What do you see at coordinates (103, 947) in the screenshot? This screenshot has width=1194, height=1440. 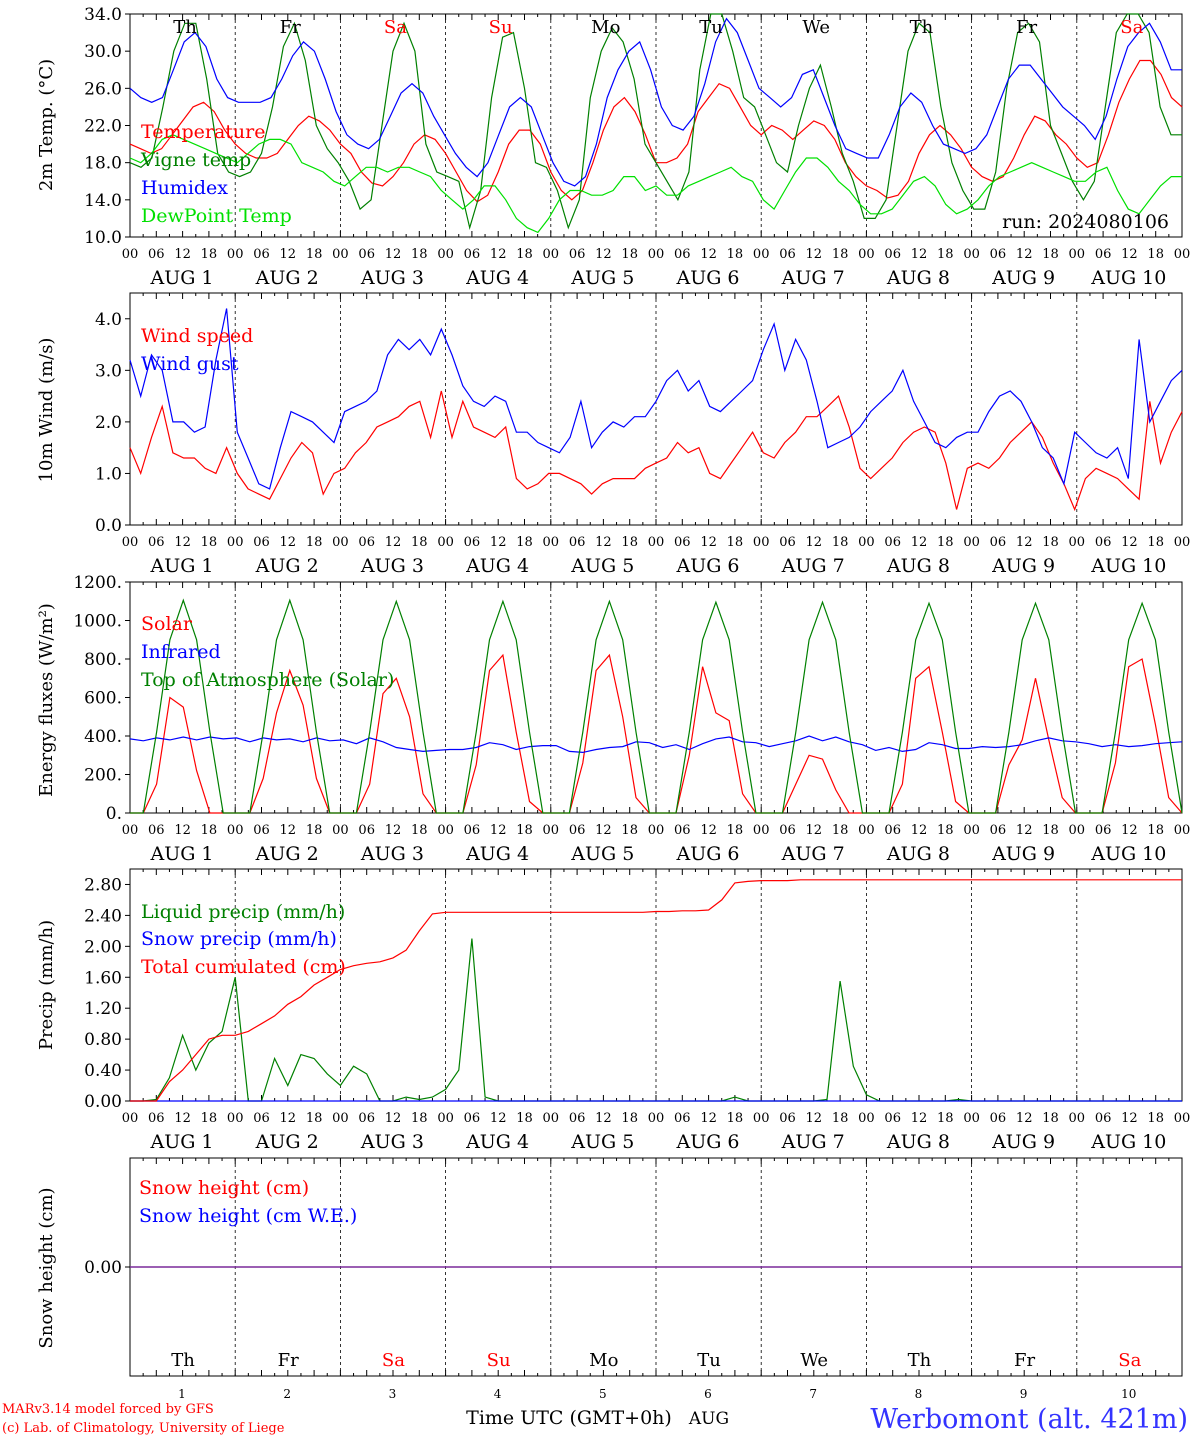 I see `y-tick-label: 2.00` at bounding box center [103, 947].